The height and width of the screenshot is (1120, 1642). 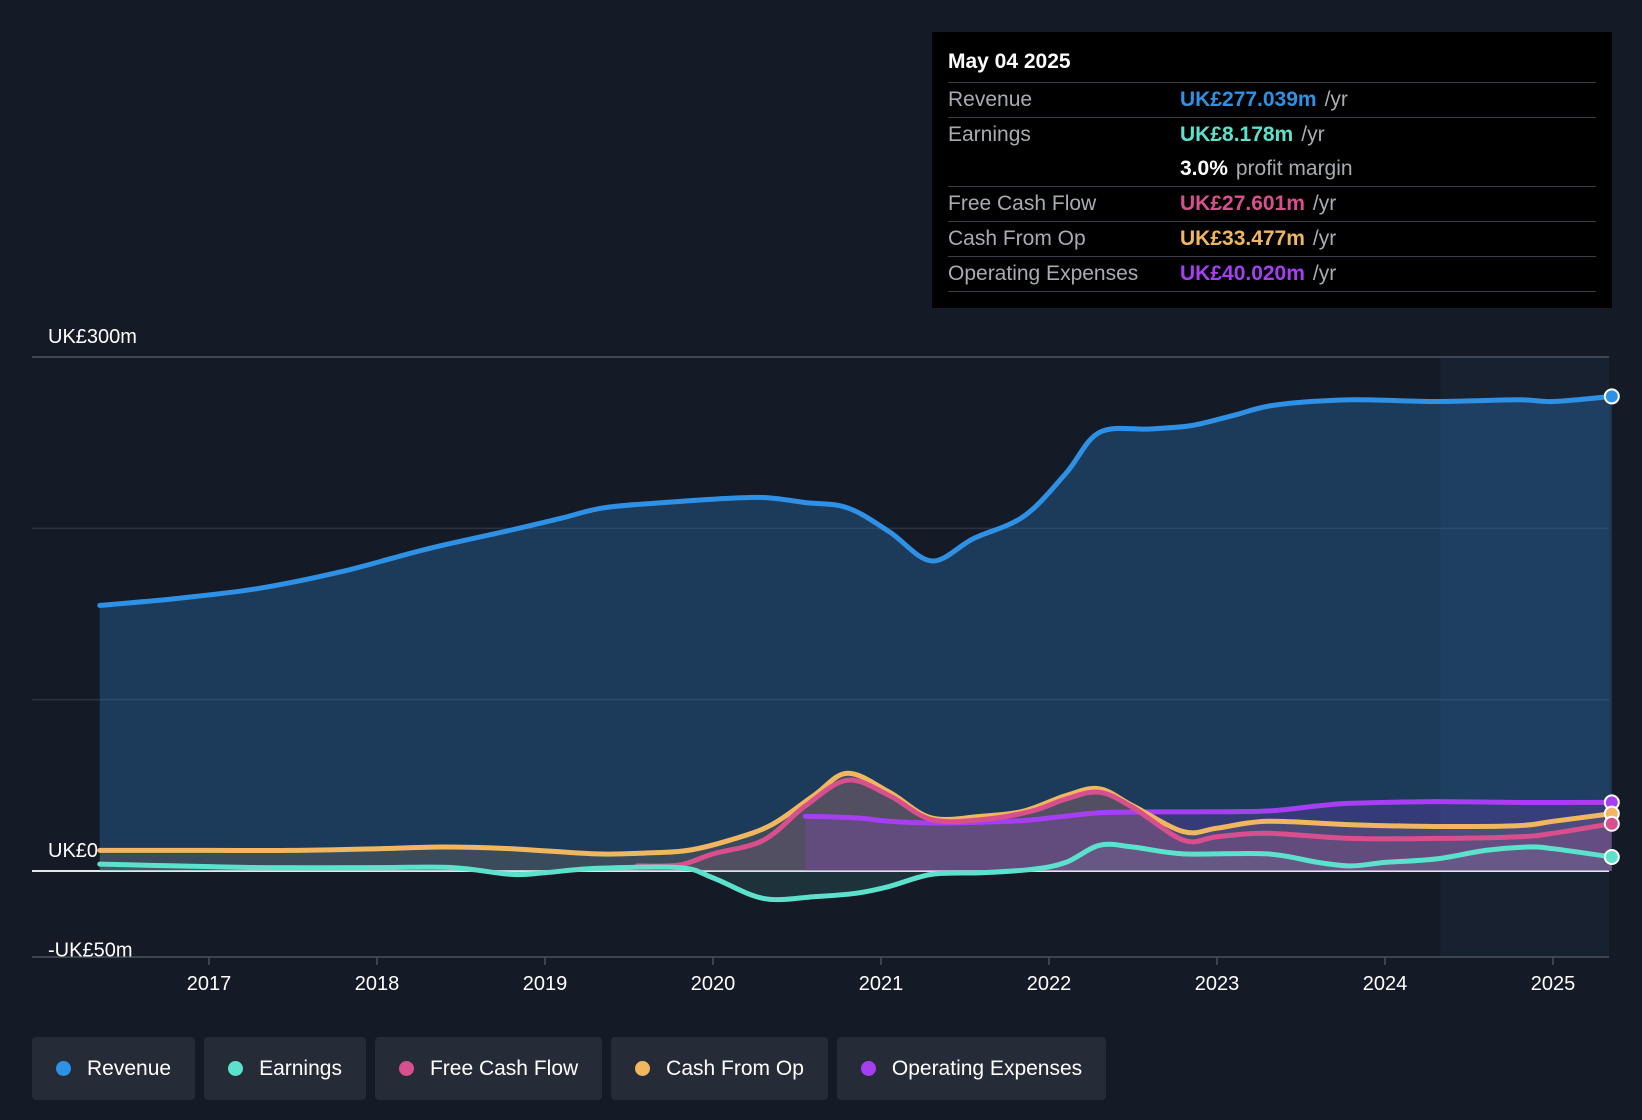 What do you see at coordinates (1553, 984) in the screenshot?
I see `x-tick-label: 2025` at bounding box center [1553, 984].